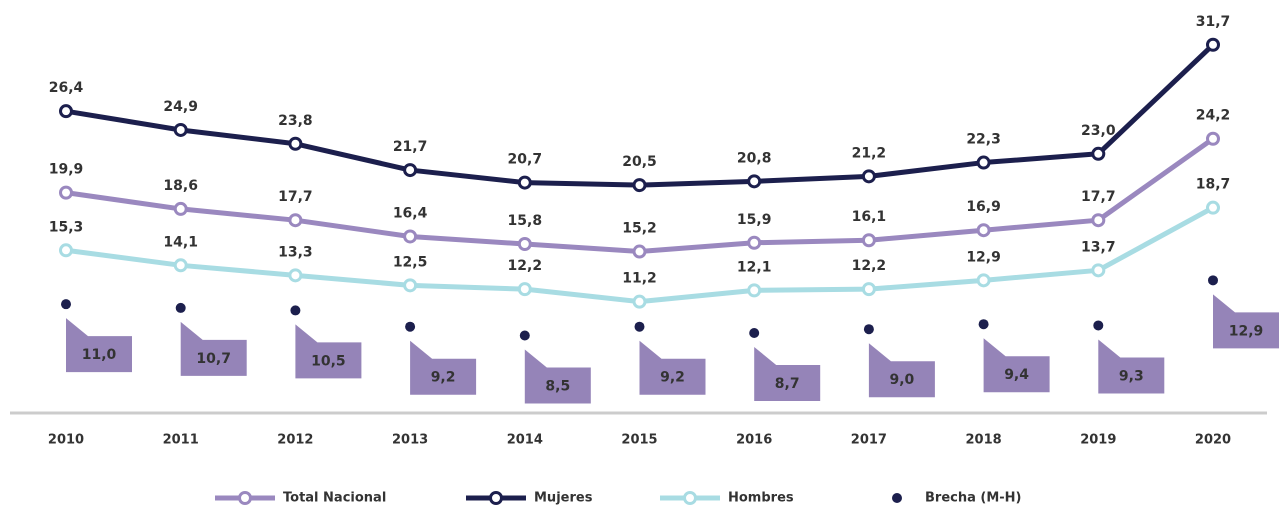 Image resolution: width=1287 pixels, height=510 pixels. Describe the element at coordinates (869, 217) in the screenshot. I see `data-label: 16,1` at that location.